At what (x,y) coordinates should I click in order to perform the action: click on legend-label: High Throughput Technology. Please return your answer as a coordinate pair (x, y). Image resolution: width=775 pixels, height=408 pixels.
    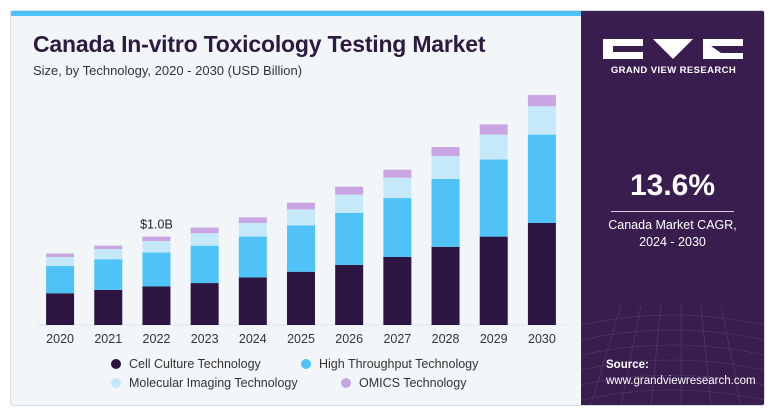
    Looking at the image, I should click on (399, 364).